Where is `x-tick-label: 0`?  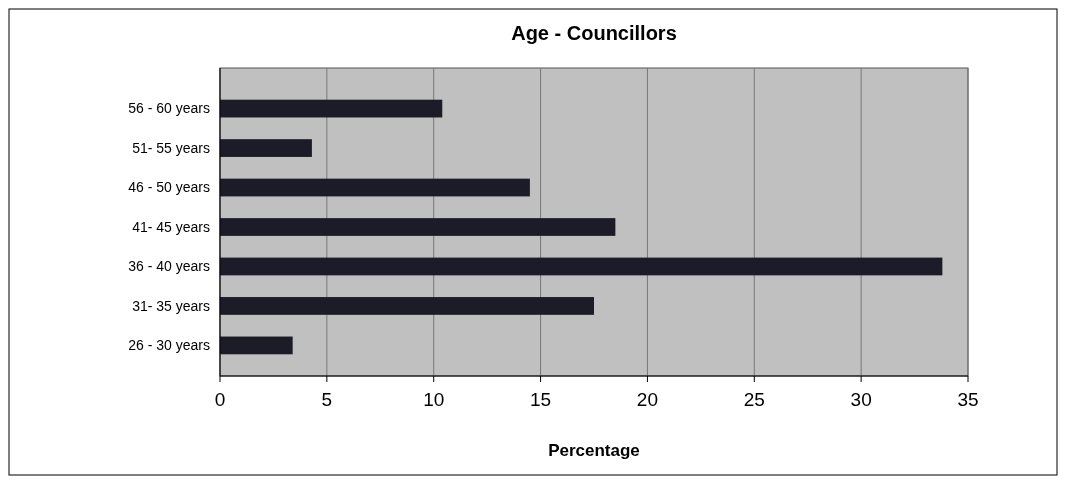 x-tick-label: 0 is located at coordinates (220, 399).